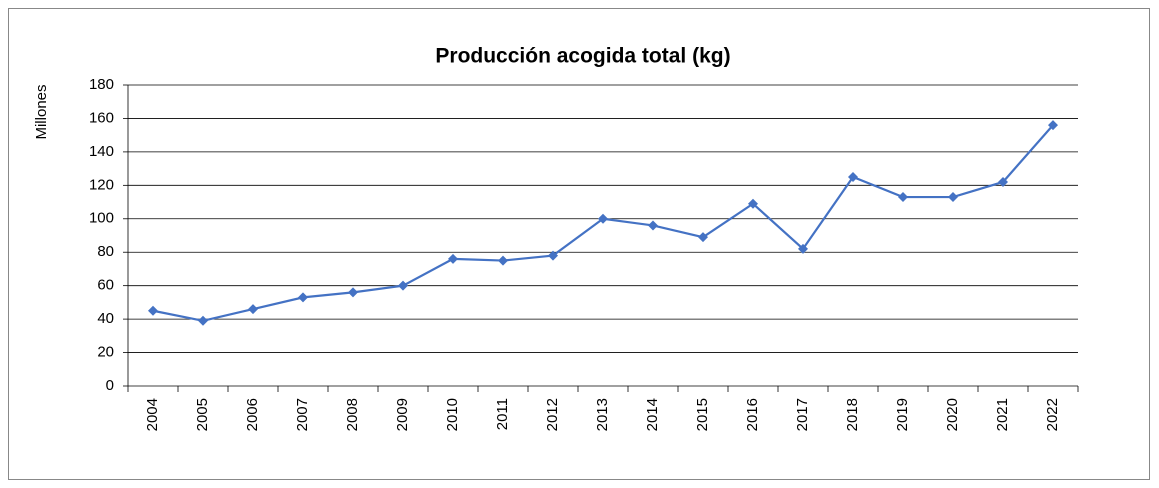  Describe the element at coordinates (702, 414) in the screenshot. I see `x-tick-label: 2015` at that location.